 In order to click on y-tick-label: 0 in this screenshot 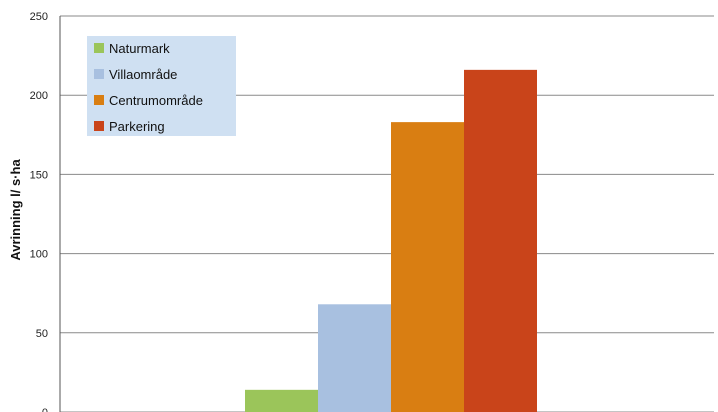, I will do `click(45, 409)`.